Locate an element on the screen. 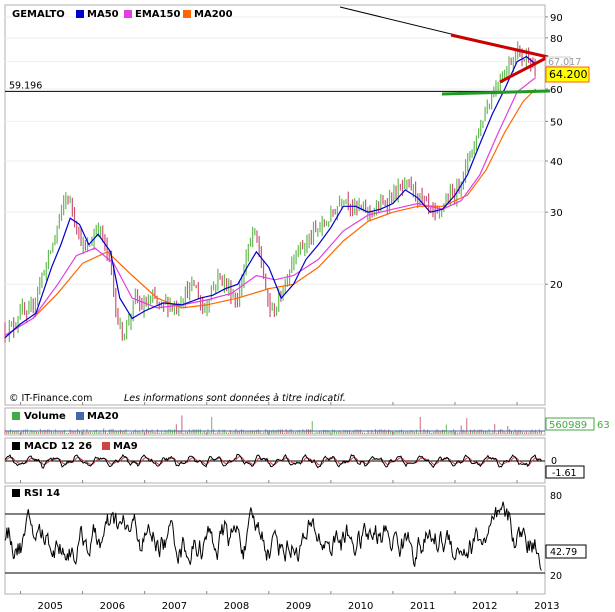  price-tick-label: 80 is located at coordinates (556, 39).